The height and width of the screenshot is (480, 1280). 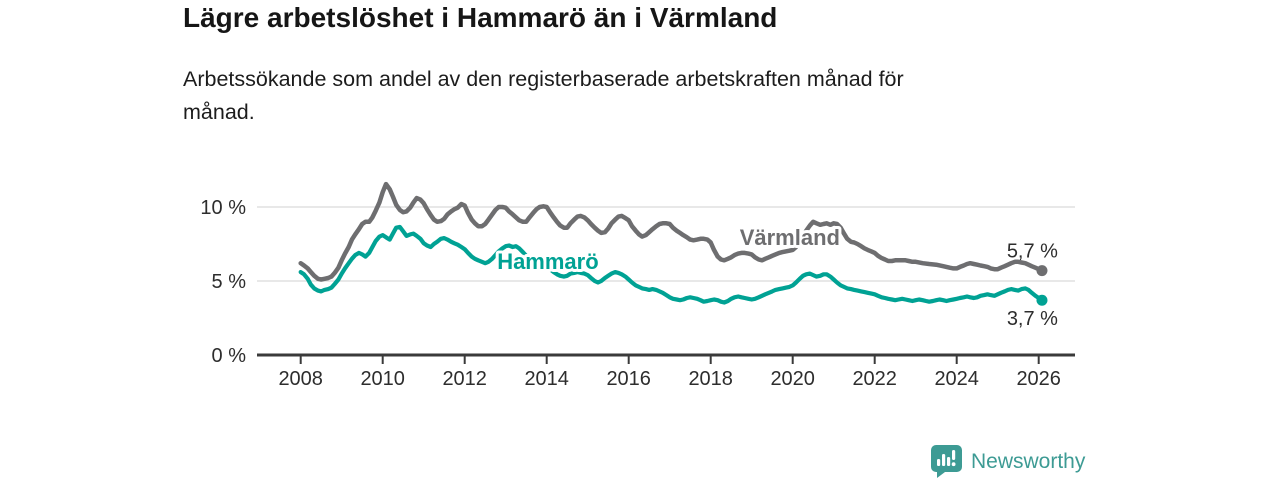 What do you see at coordinates (223, 208) in the screenshot?
I see `y-tick-label: 10 %` at bounding box center [223, 208].